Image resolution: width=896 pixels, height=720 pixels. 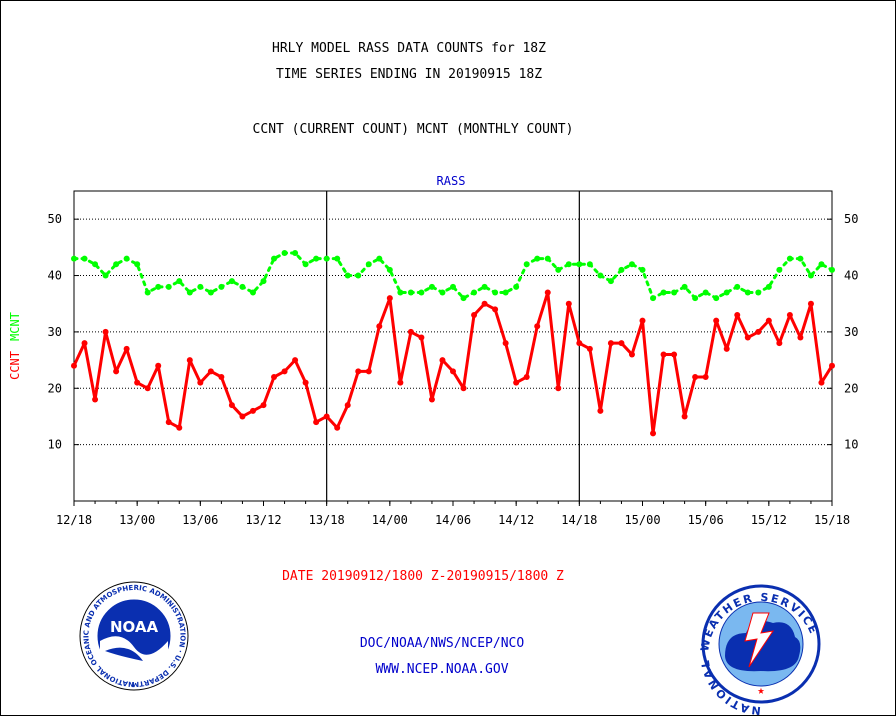 What do you see at coordinates (706, 520) in the screenshot?
I see `x-tick-label: 15/06` at bounding box center [706, 520].